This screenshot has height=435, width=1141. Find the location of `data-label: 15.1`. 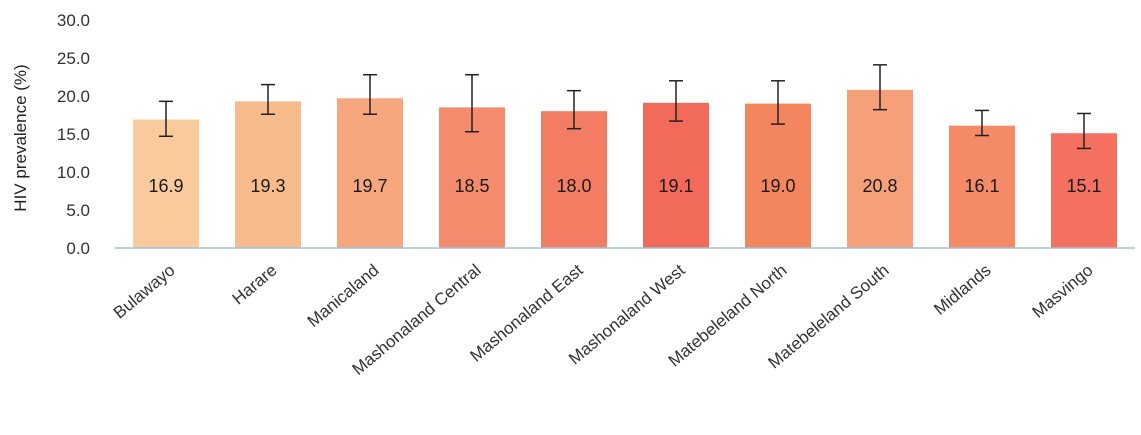

data-label: 15.1 is located at coordinates (1083, 186).